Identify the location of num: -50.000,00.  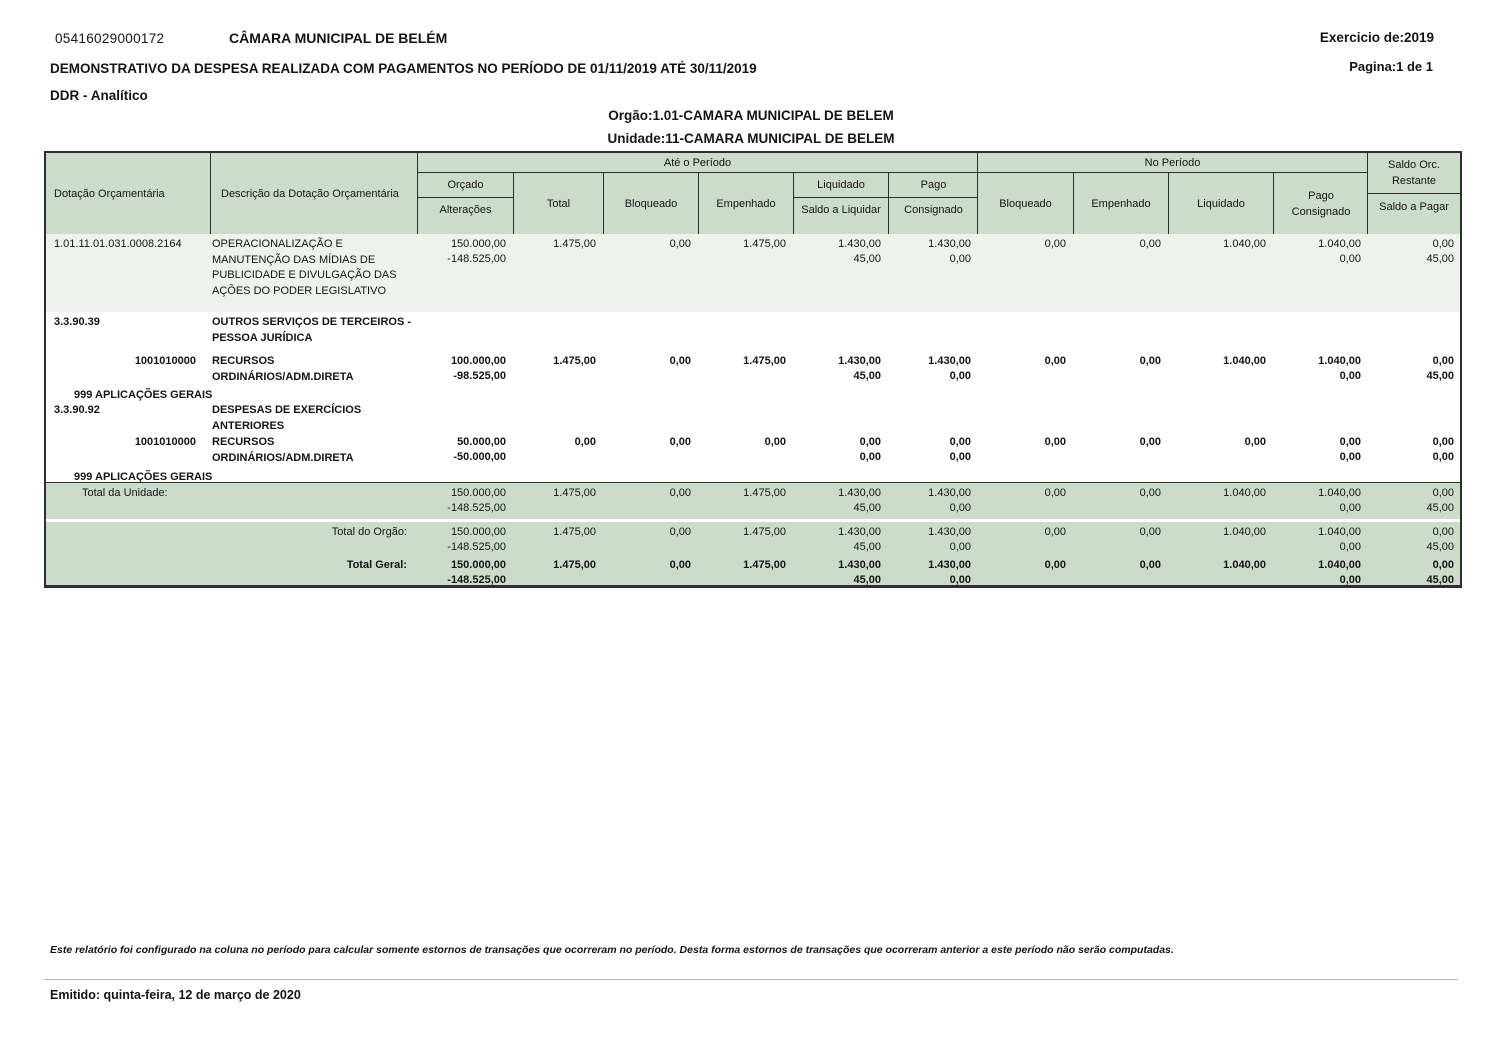
(479, 457).